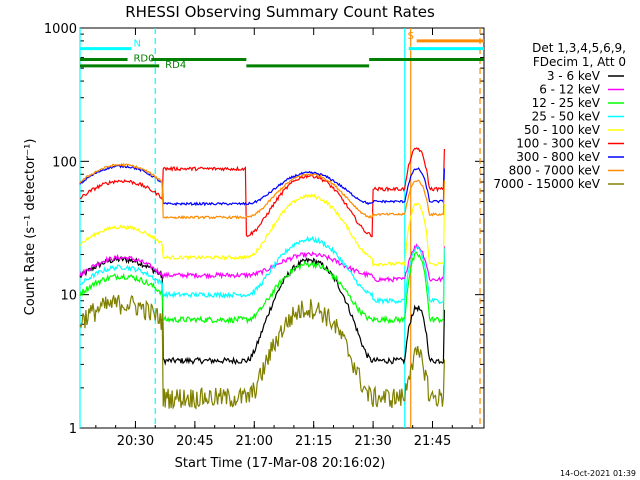 The height and width of the screenshot is (480, 640). I want to click on legend-entry-label: 12 - 25 keV, so click(566, 103).